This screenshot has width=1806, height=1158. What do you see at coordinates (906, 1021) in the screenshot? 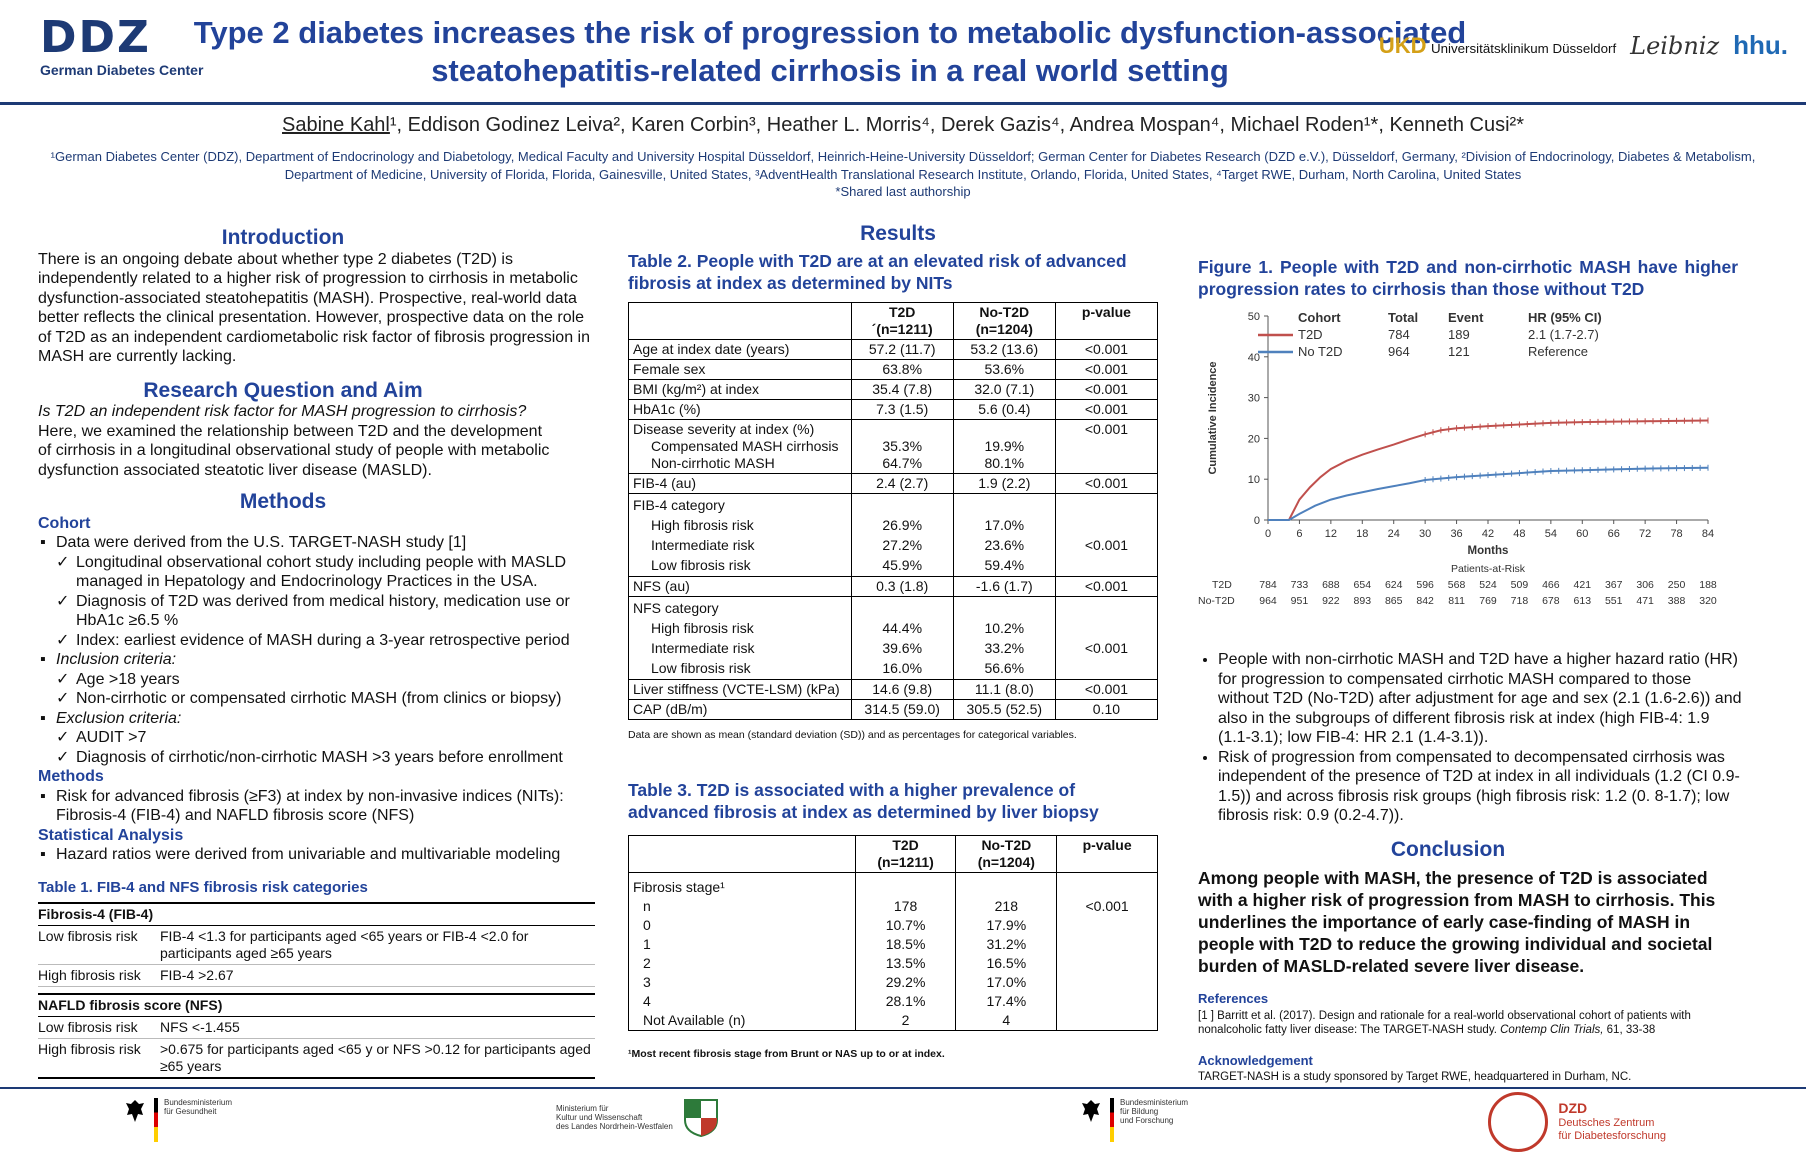
I see `table-cell: 2` at bounding box center [906, 1021].